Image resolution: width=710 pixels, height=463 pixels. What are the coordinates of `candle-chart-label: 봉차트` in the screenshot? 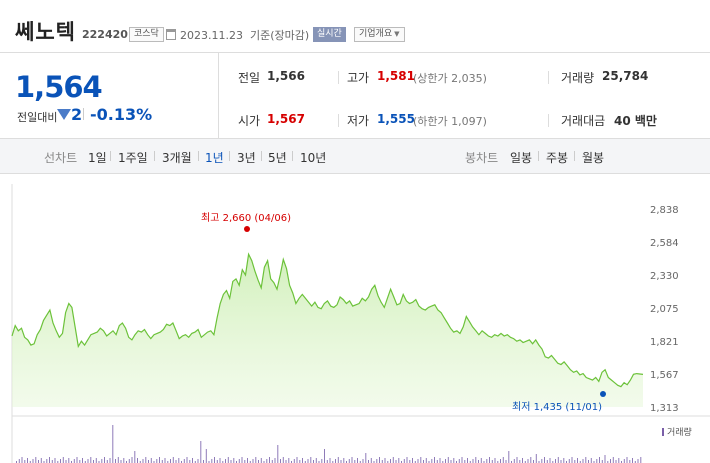 It's located at (482, 158).